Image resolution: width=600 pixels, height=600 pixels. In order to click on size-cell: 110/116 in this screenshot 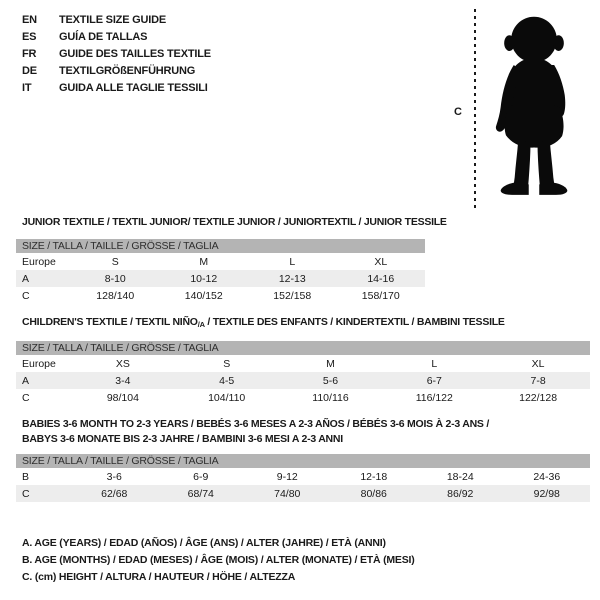, I will do `click(330, 397)`.